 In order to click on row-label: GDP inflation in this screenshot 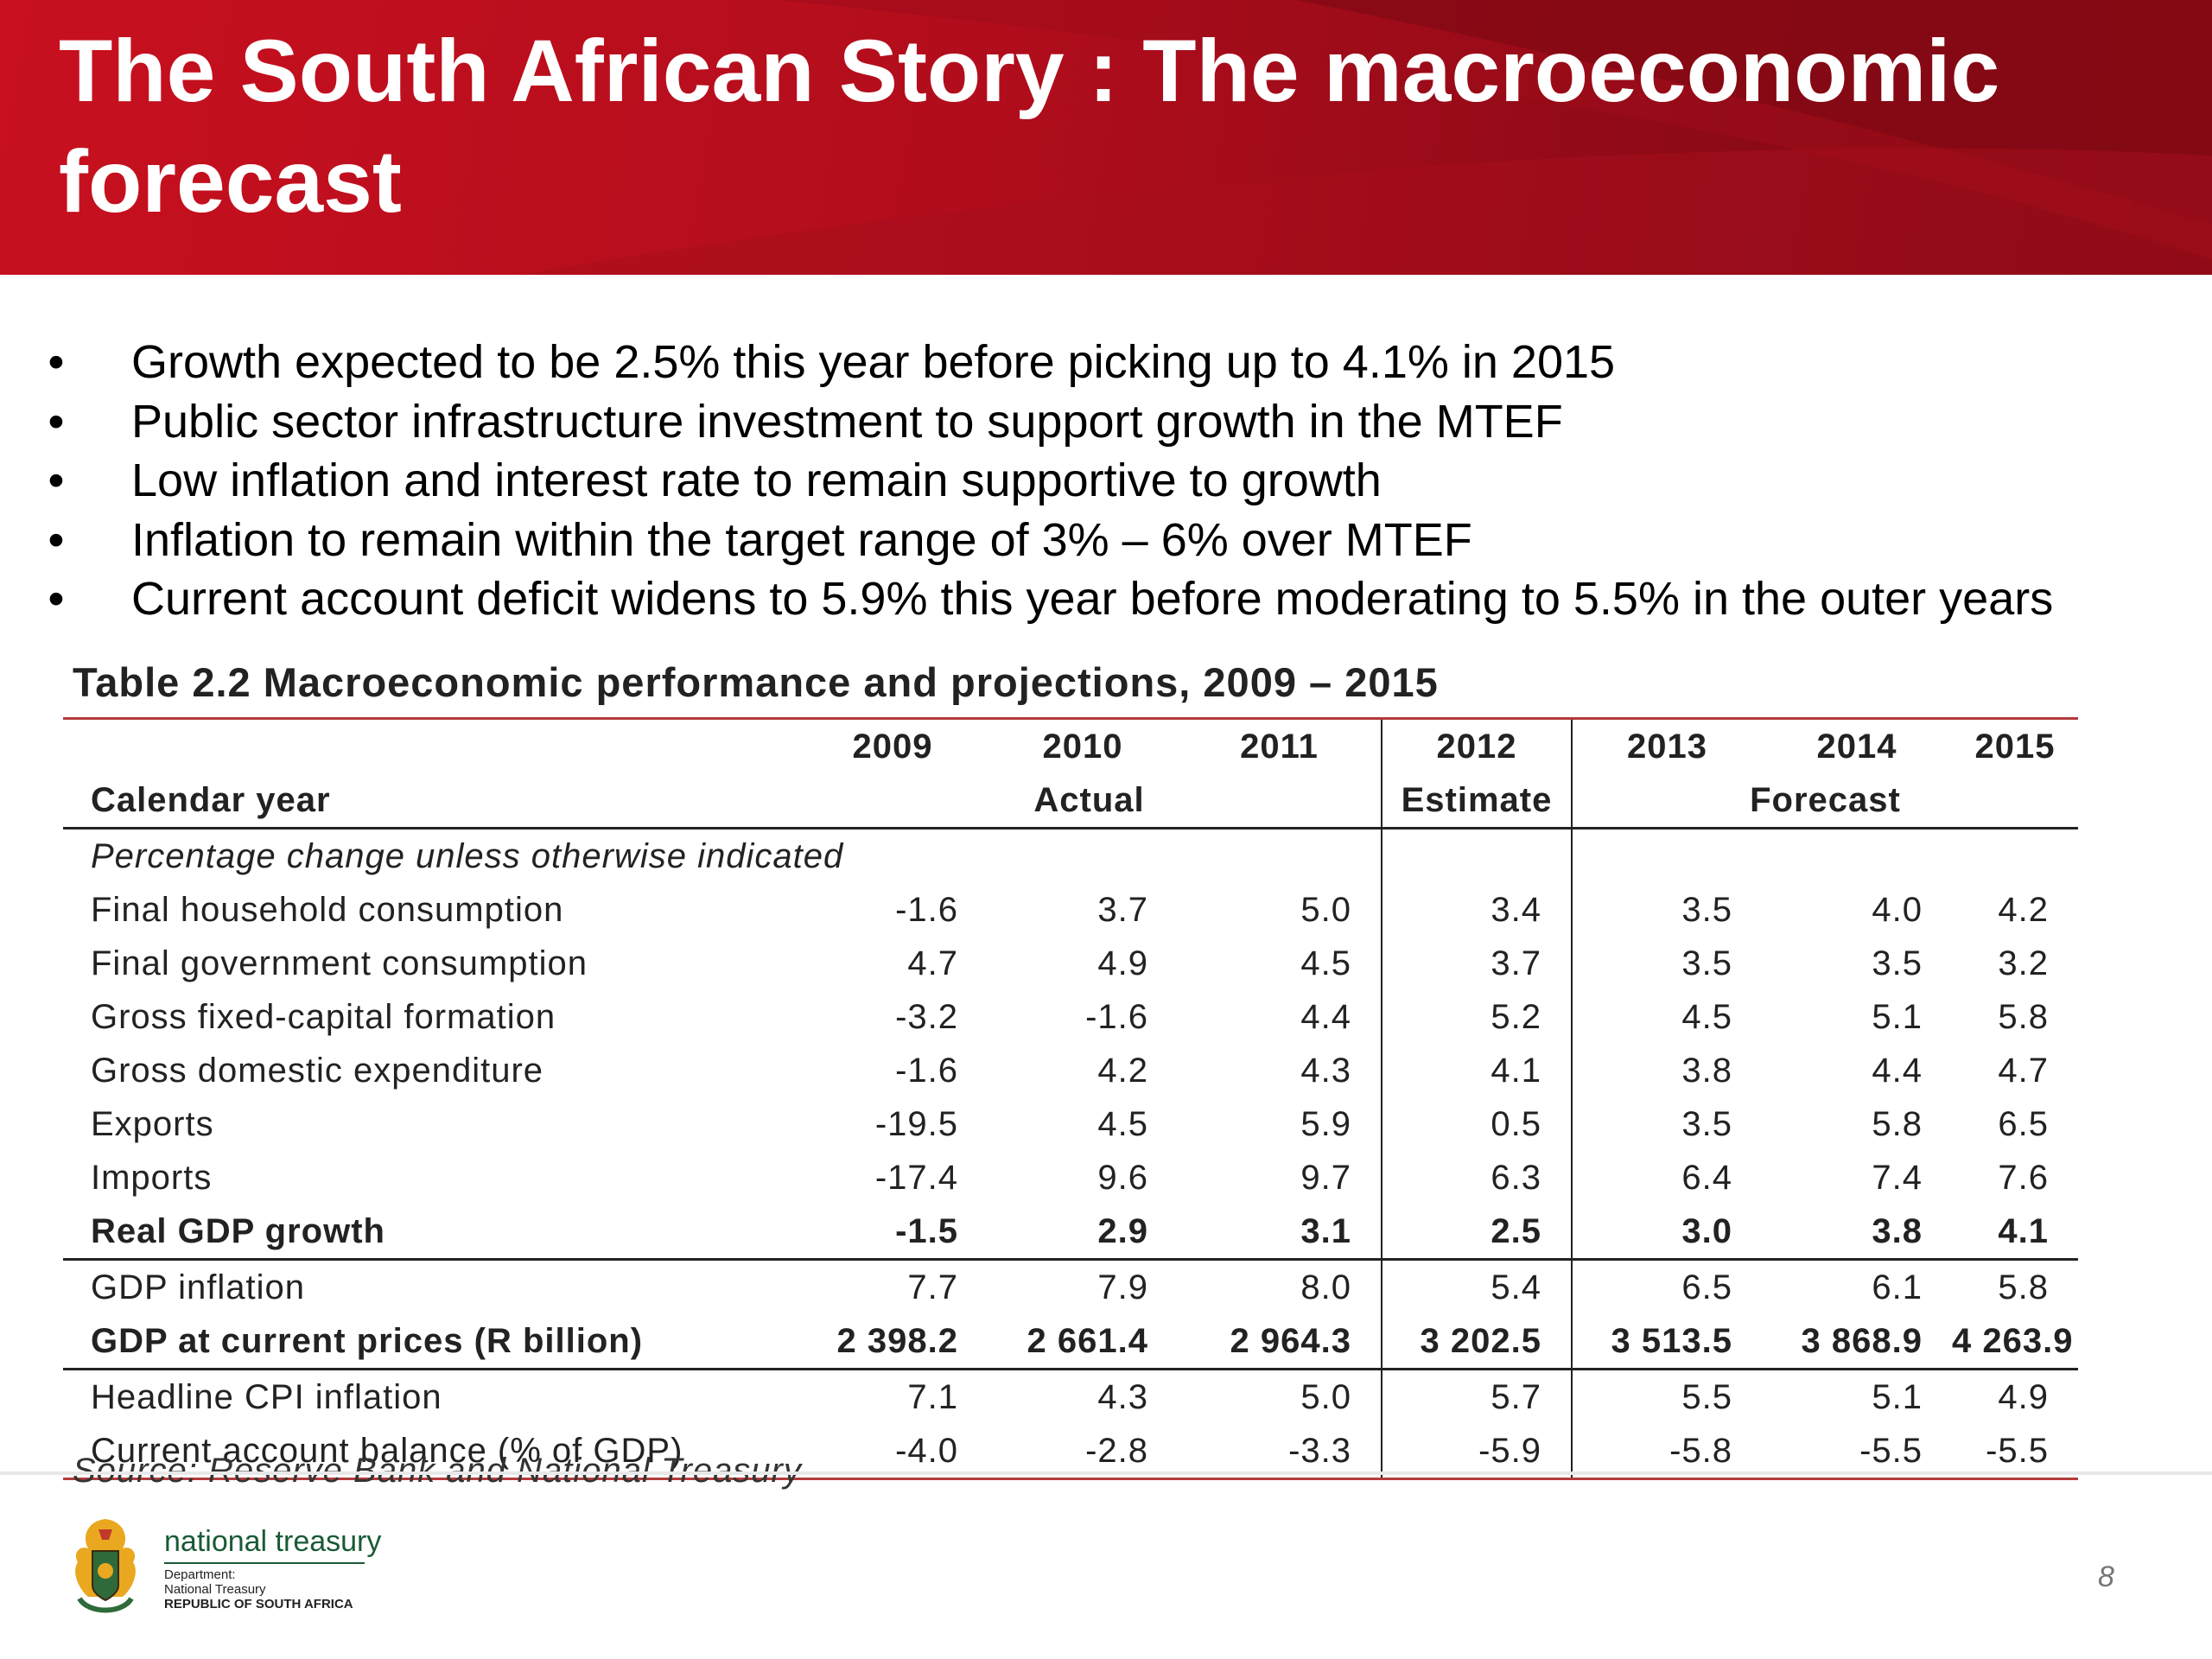, I will do `click(430, 1286)`.